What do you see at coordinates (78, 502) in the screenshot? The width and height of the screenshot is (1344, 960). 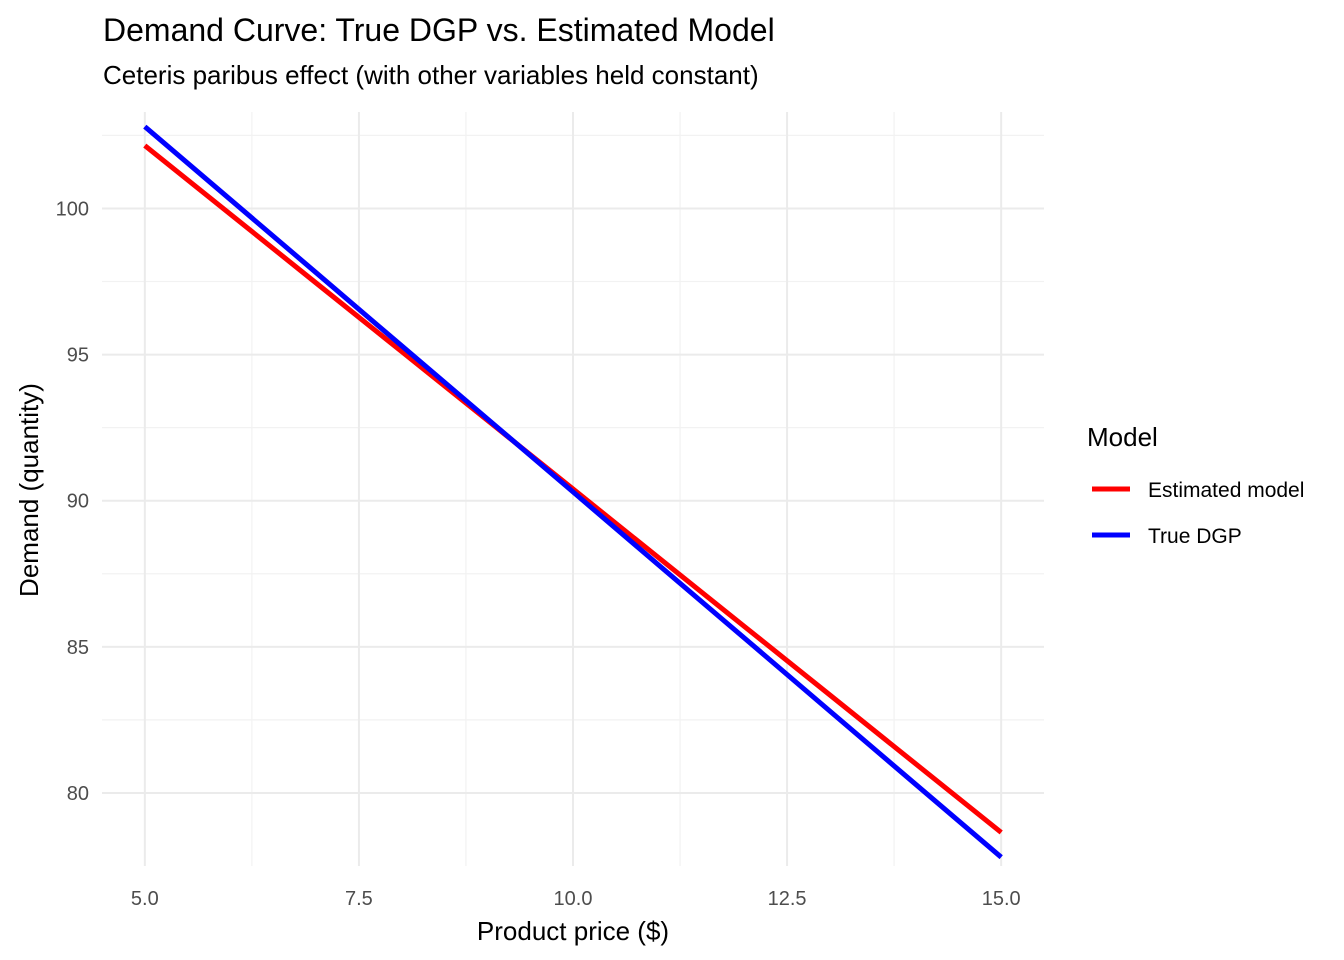 I see `y-tick-label: 90` at bounding box center [78, 502].